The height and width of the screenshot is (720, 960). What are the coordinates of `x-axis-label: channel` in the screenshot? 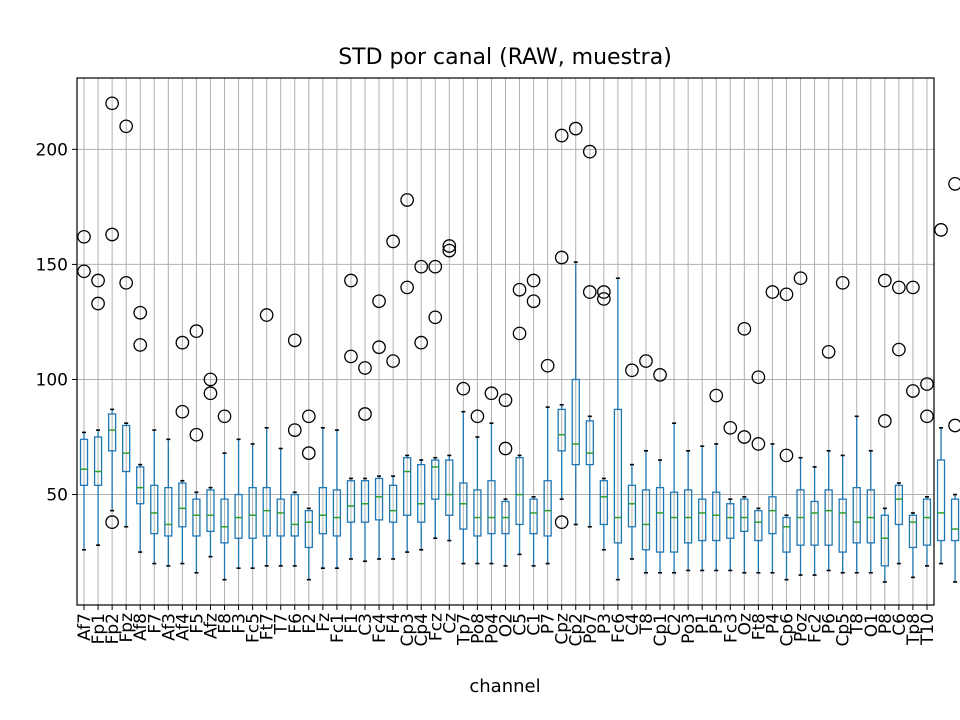 It's located at (504, 686).